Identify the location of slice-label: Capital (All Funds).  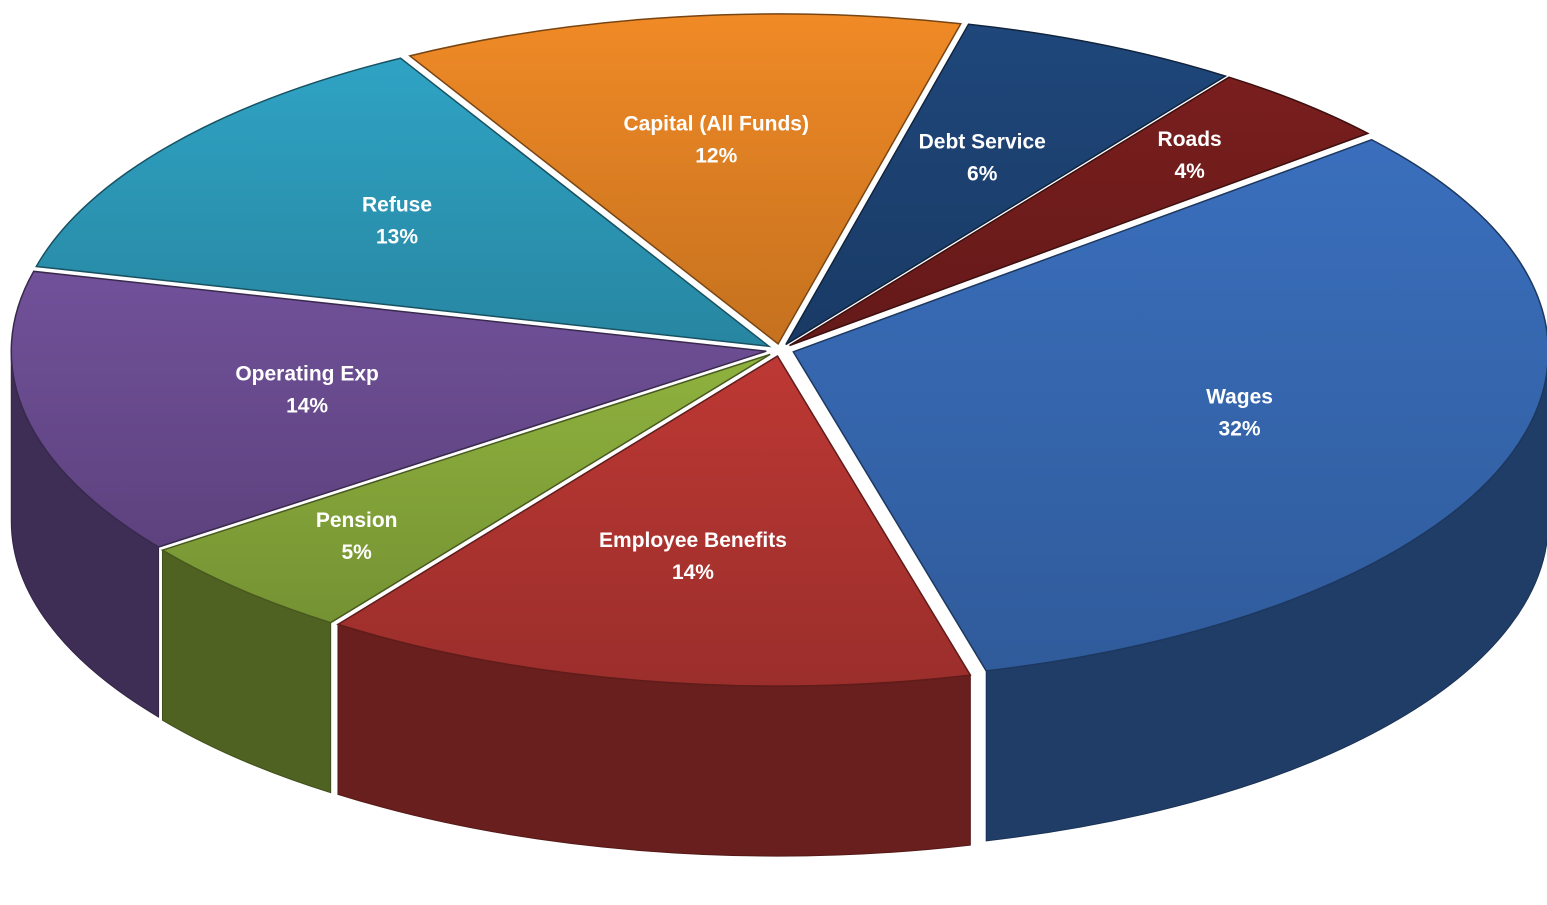
(716, 124).